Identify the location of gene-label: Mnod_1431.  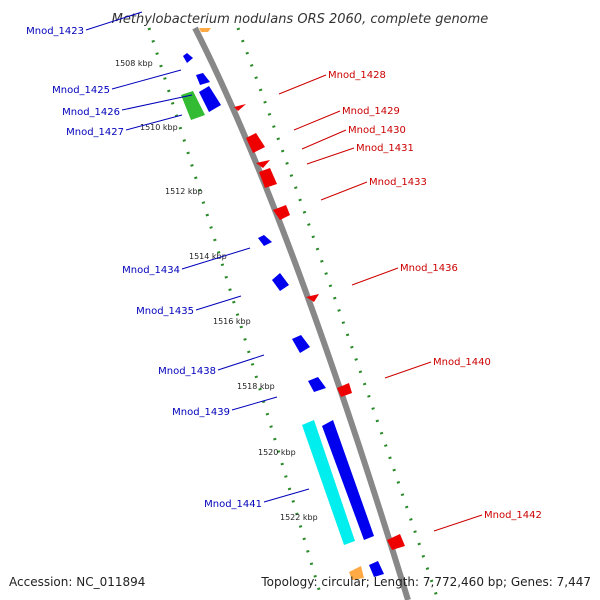
(385, 148).